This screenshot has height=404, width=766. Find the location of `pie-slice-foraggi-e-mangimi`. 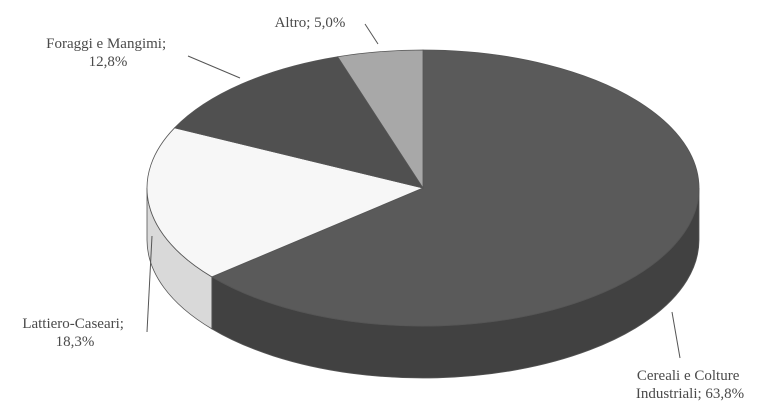

pie-slice-foraggi-e-mangimi is located at coordinates (298, 122).